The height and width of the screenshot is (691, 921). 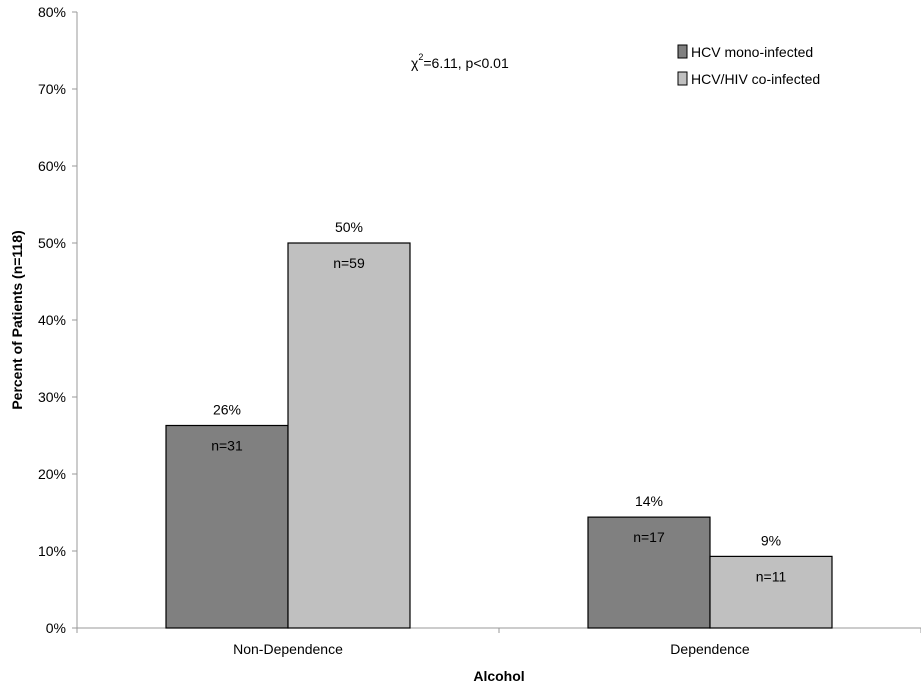 I want to click on bar-count-label: n=17, so click(x=649, y=537).